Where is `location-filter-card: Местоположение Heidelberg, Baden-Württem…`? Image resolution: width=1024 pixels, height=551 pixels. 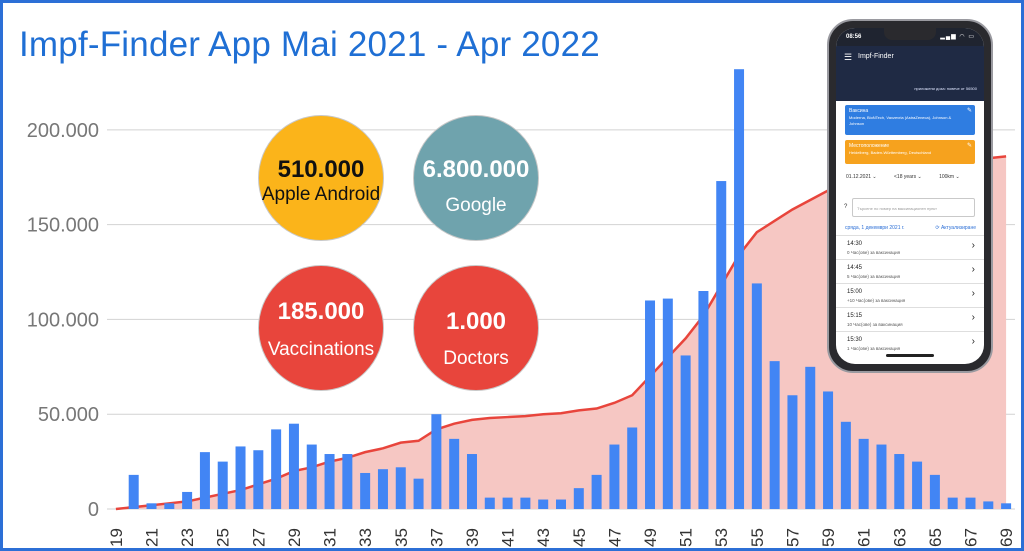 location-filter-card: Местоположение Heidelberg, Baden-Württem… is located at coordinates (910, 152).